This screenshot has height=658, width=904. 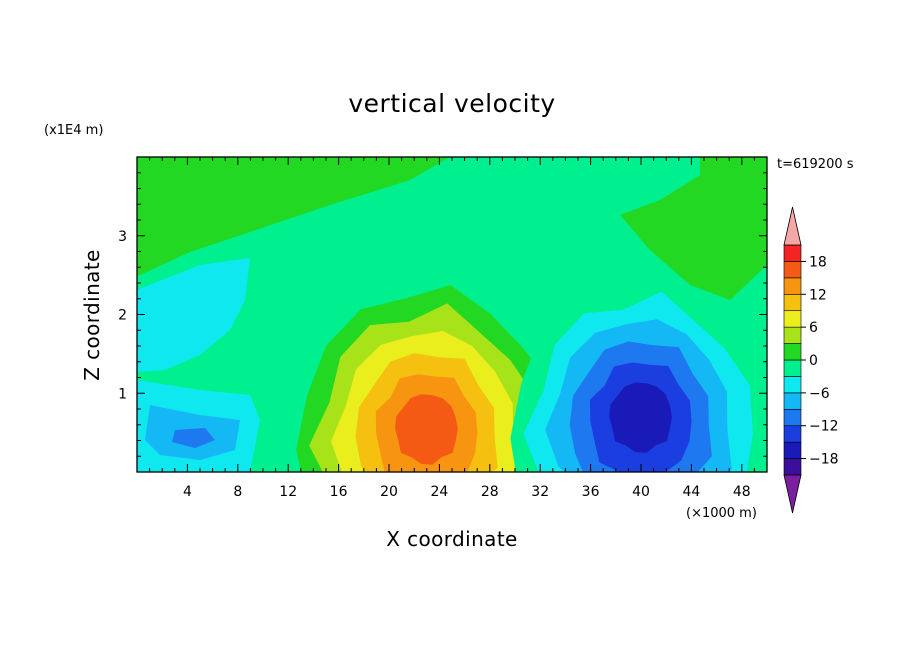 What do you see at coordinates (288, 492) in the screenshot?
I see `x-tick-label: 12` at bounding box center [288, 492].